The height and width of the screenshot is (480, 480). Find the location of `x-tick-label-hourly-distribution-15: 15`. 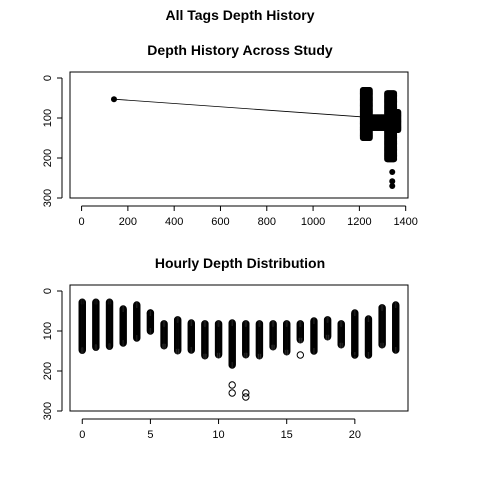

x-tick-label-hourly-distribution-15: 15 is located at coordinates (287, 435).